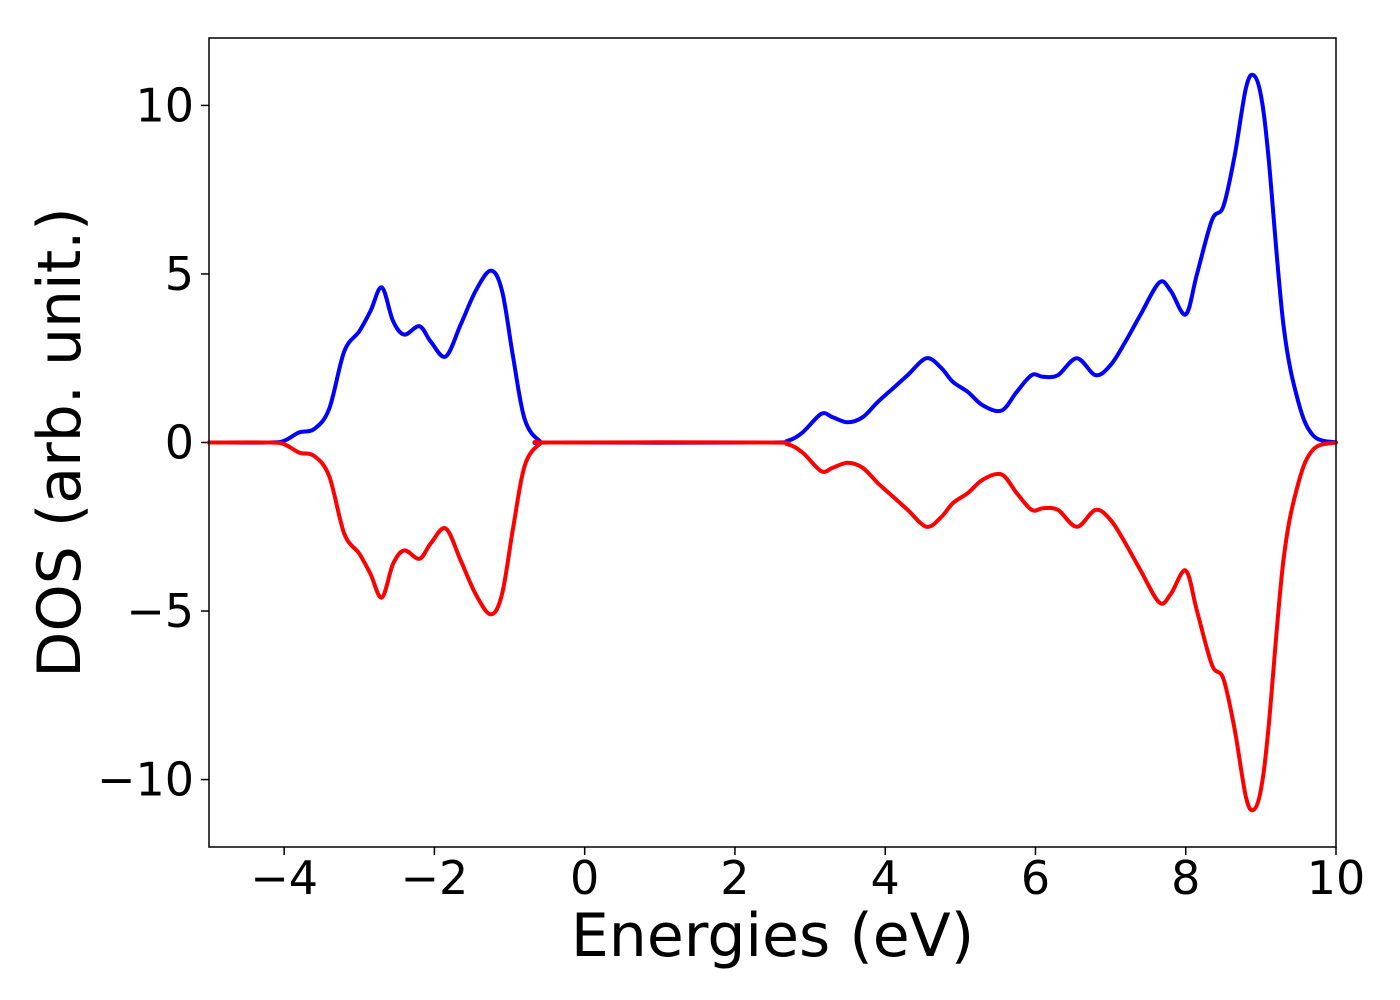 The height and width of the screenshot is (1000, 1400). Describe the element at coordinates (160, 611) in the screenshot. I see `y-tick-label: −5` at that location.